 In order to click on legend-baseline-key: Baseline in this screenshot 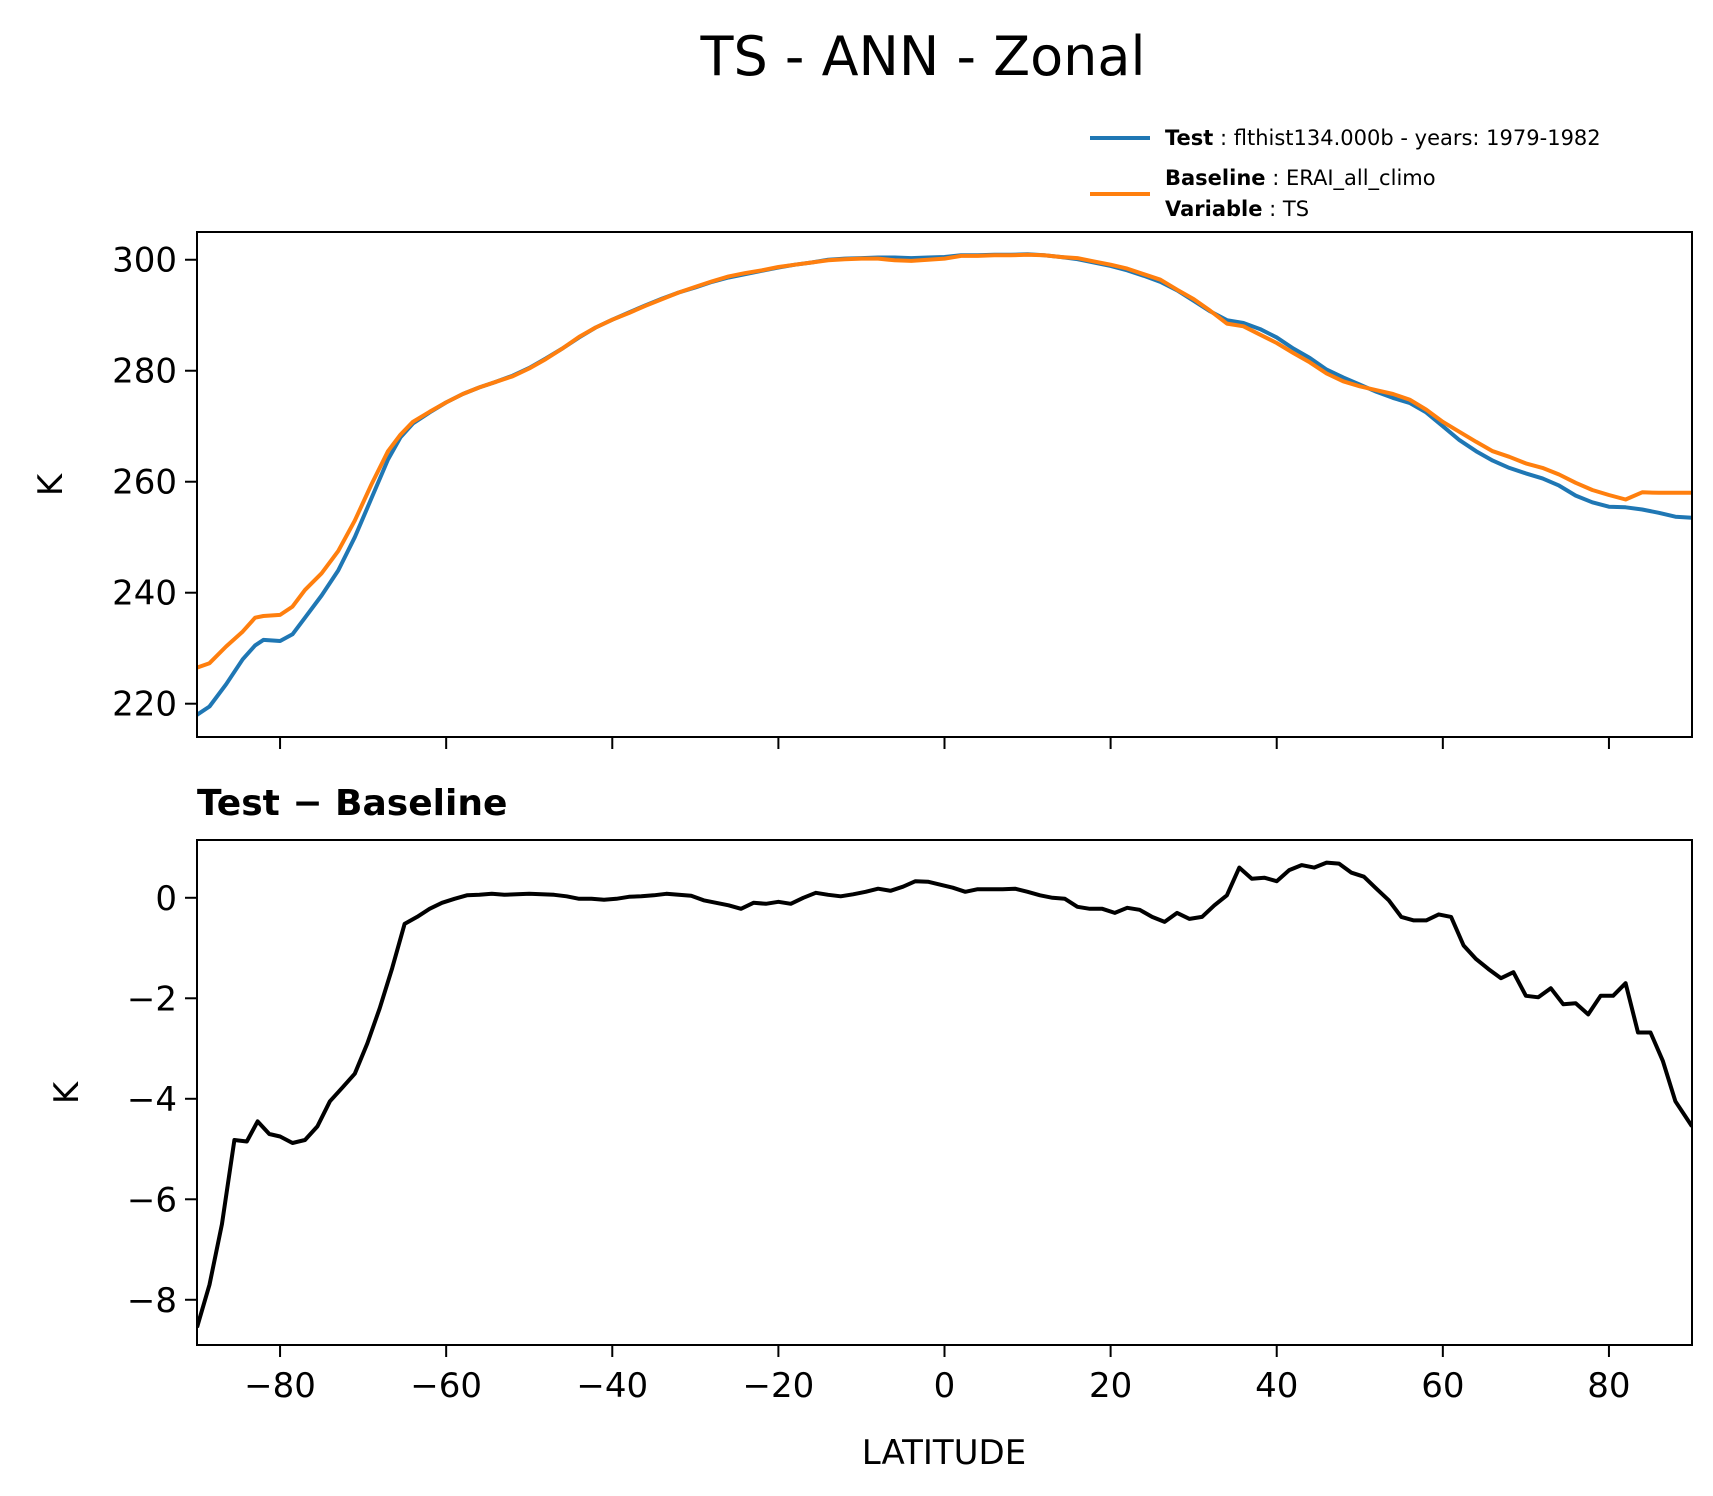, I will do `click(1215, 178)`.